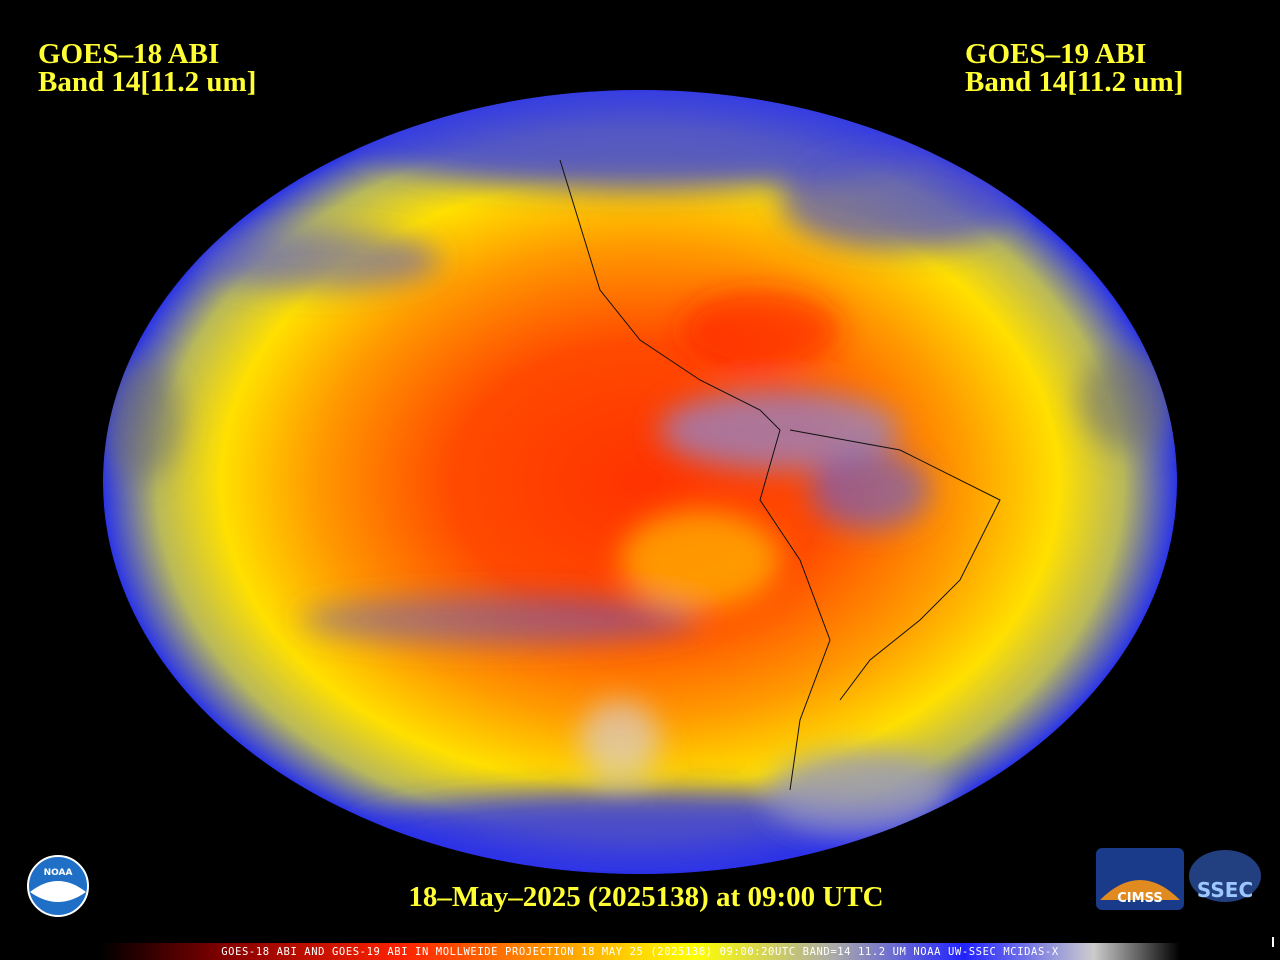 This screenshot has height=960, width=1280. Describe the element at coordinates (58, 873) in the screenshot. I see `noaa-label: NOAA` at that location.